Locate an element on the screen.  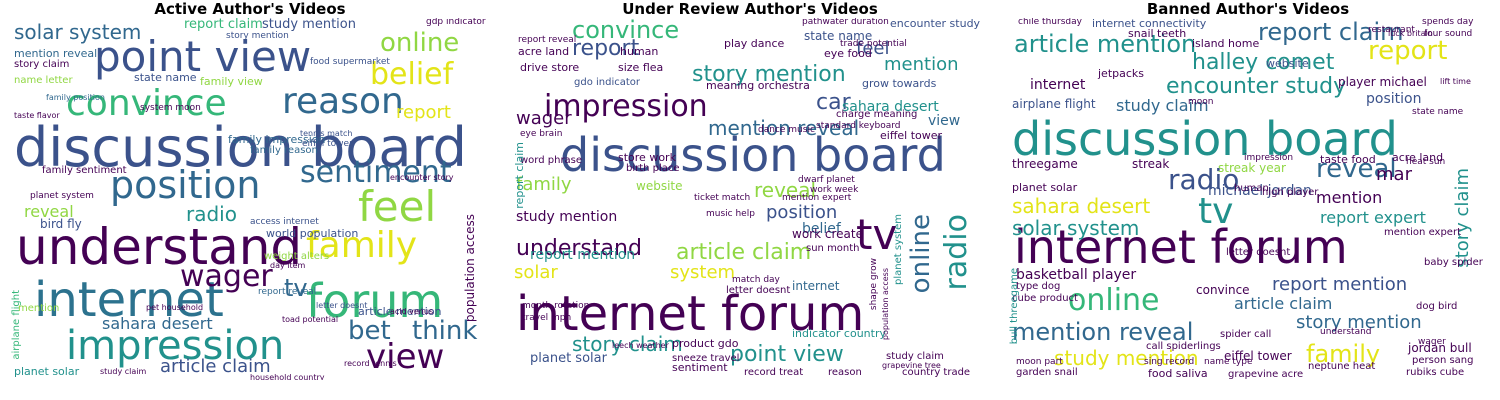
cloud-word: bird fly is located at coordinates (61, 224).